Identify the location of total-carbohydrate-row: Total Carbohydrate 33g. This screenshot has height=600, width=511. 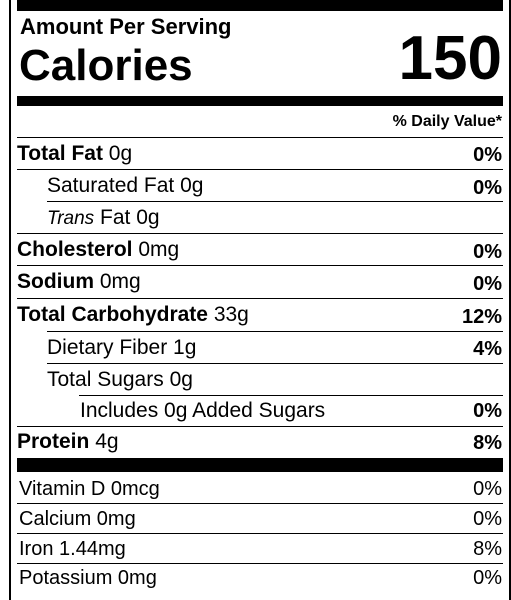
(133, 314).